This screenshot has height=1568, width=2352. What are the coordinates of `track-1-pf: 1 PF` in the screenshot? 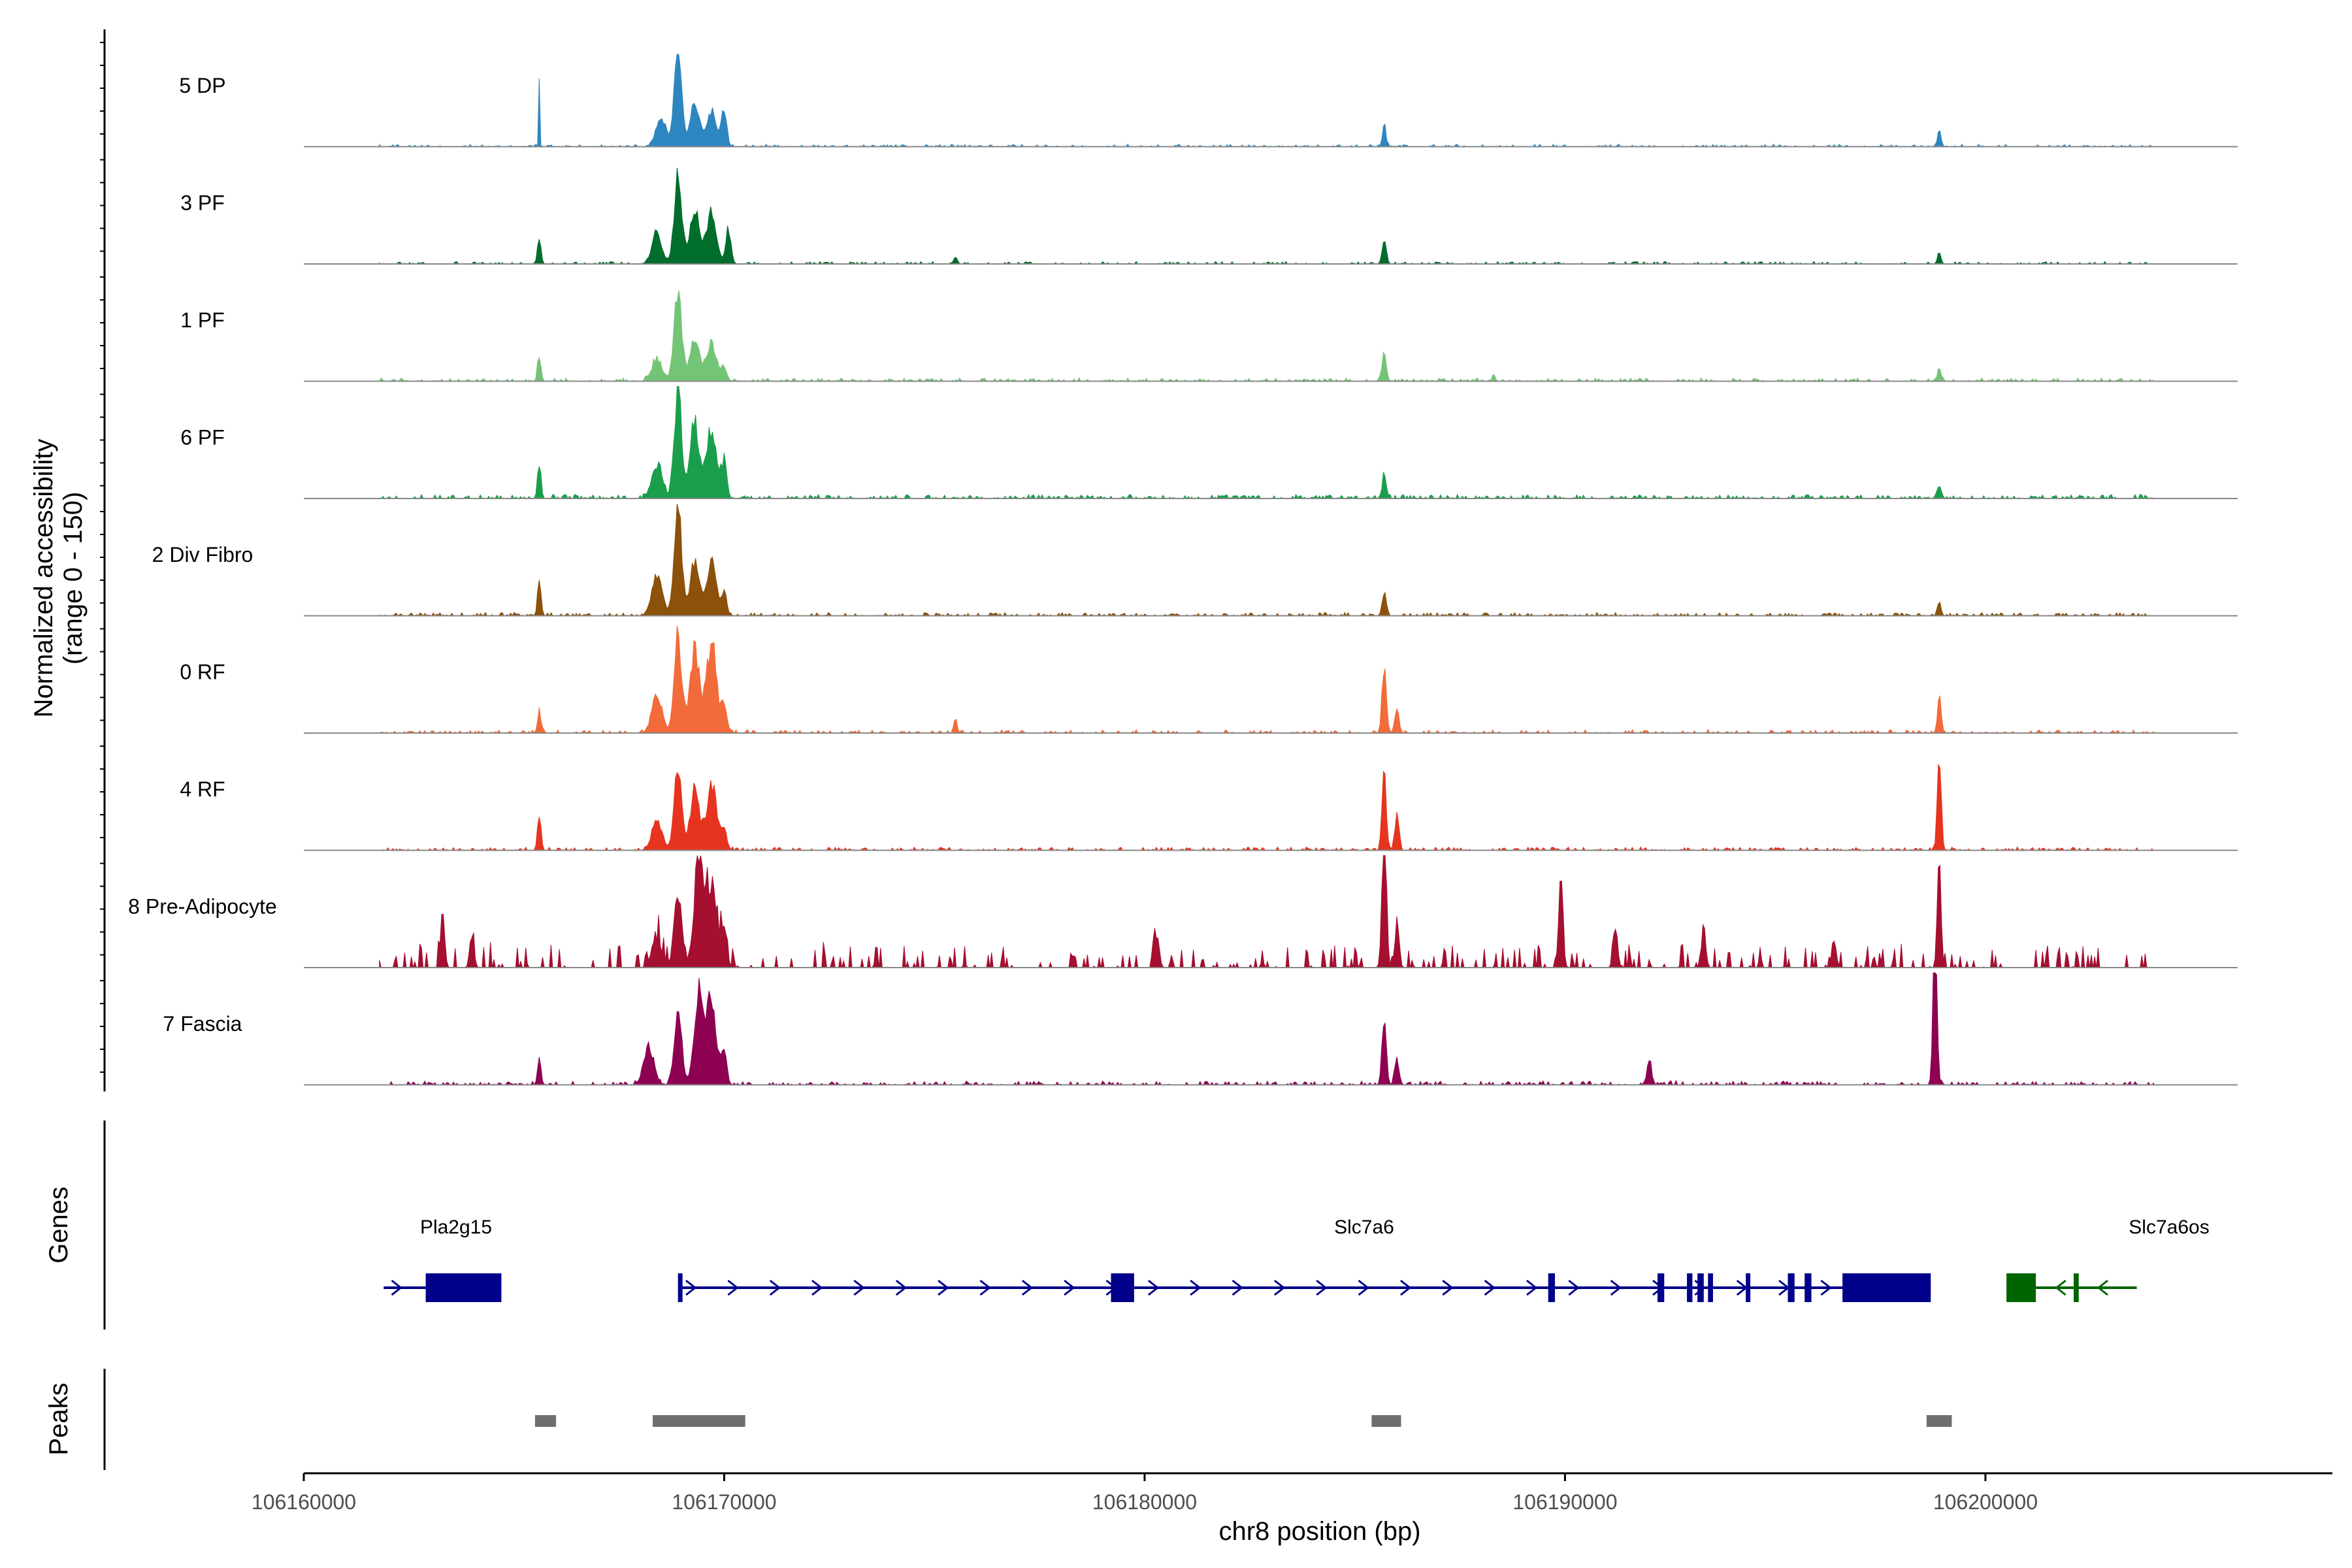 It's located at (1209, 336).